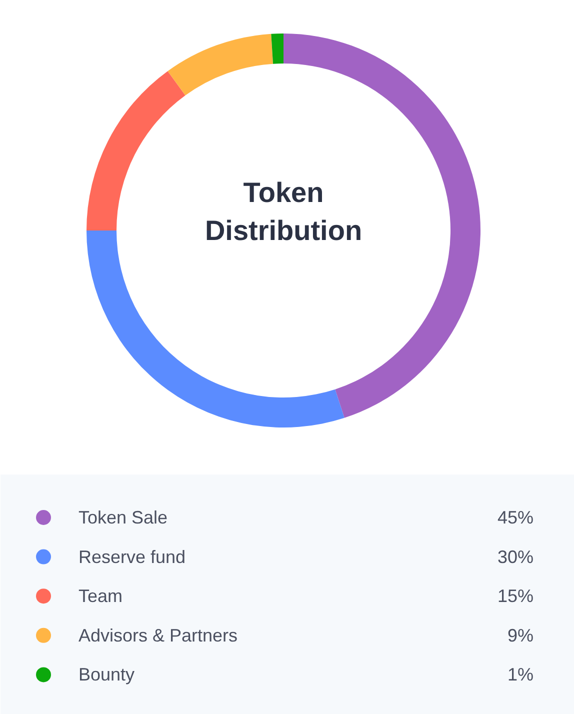 The width and height of the screenshot is (574, 714). Describe the element at coordinates (520, 674) in the screenshot. I see `data-label: 1%` at that location.